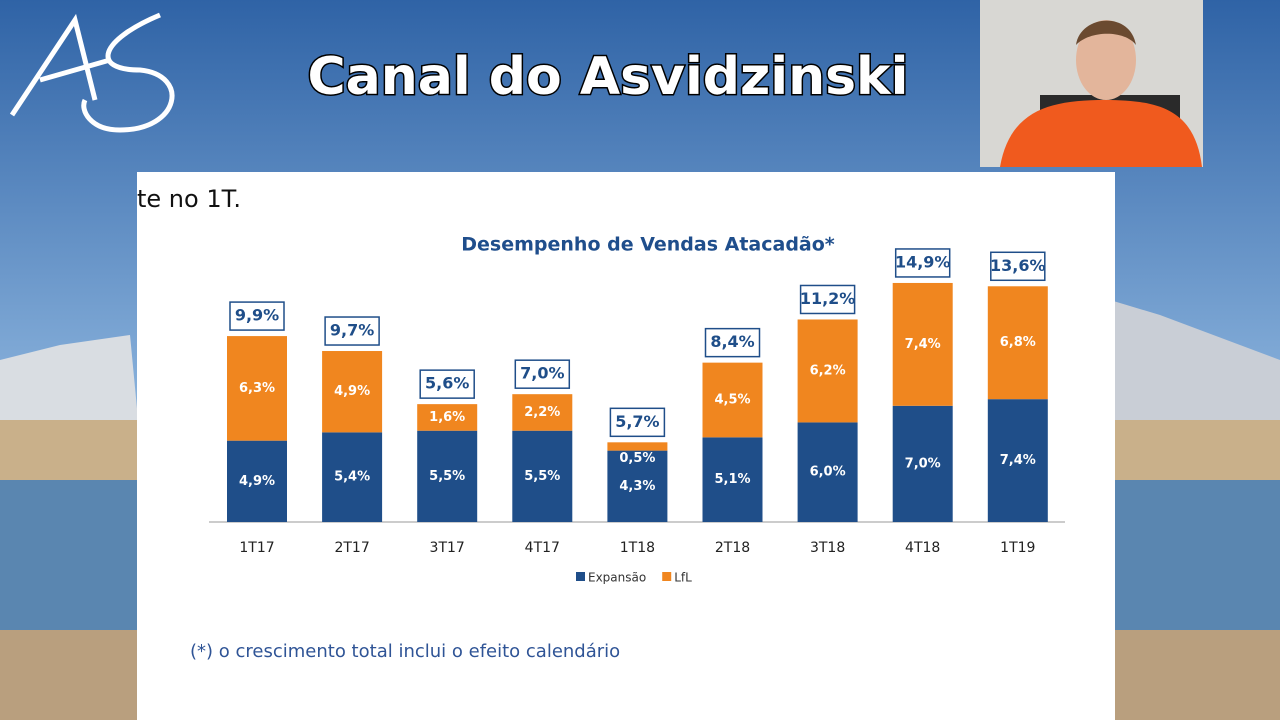 Image resolution: width=1280 pixels, height=724 pixels. I want to click on x-tick-label: 2T18, so click(732, 548).